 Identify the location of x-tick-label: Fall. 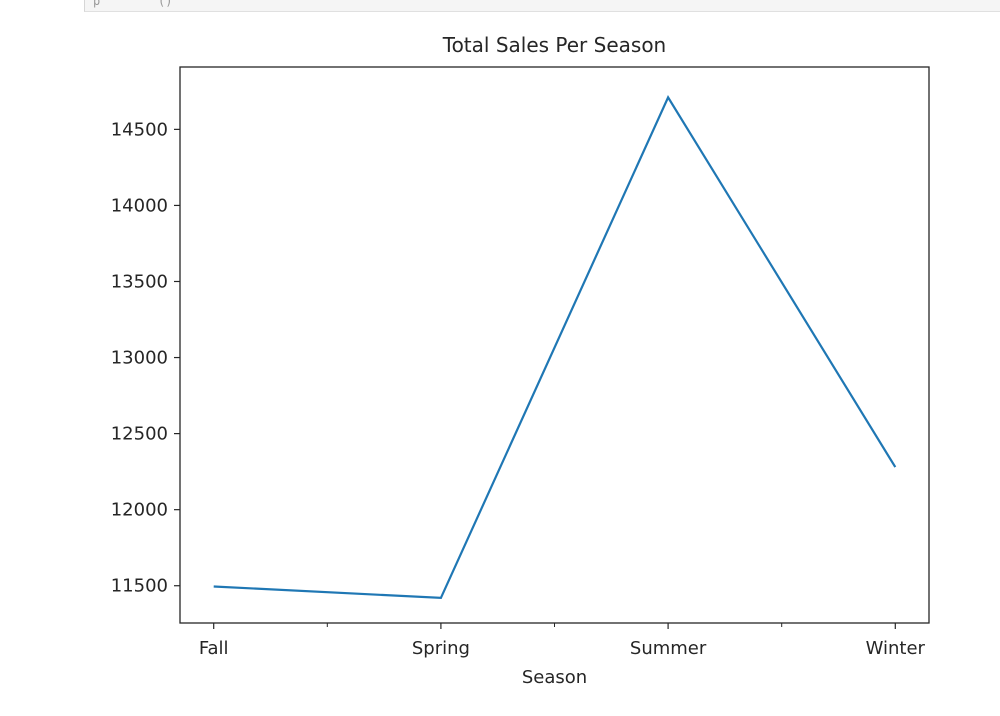
(214, 648).